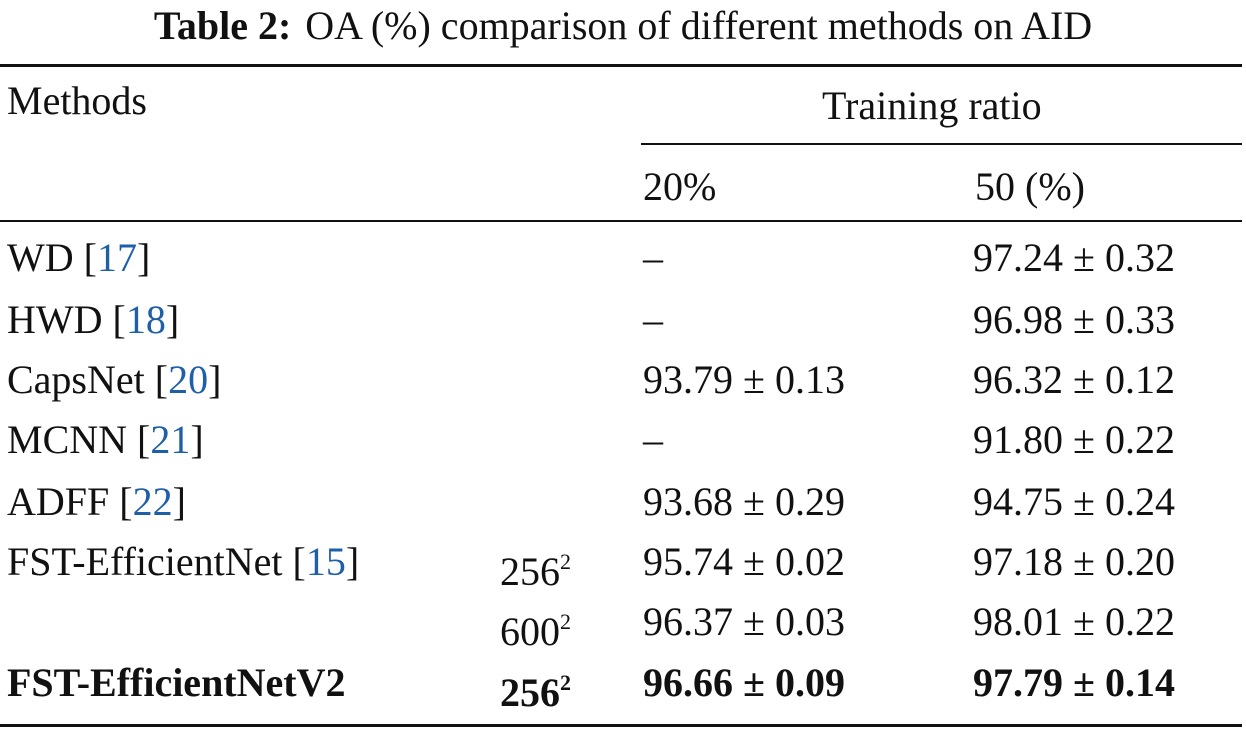  What do you see at coordinates (744, 379) in the screenshot?
I see `oa-20-cell: 93.79 ± 0.13` at bounding box center [744, 379].